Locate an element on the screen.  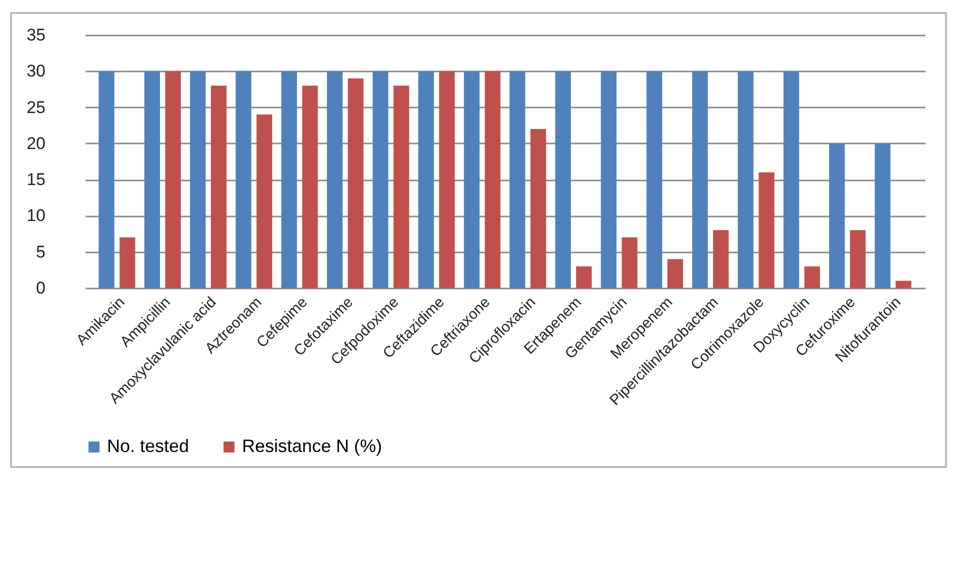
legend-label: Resistance N (%) is located at coordinates (312, 446).